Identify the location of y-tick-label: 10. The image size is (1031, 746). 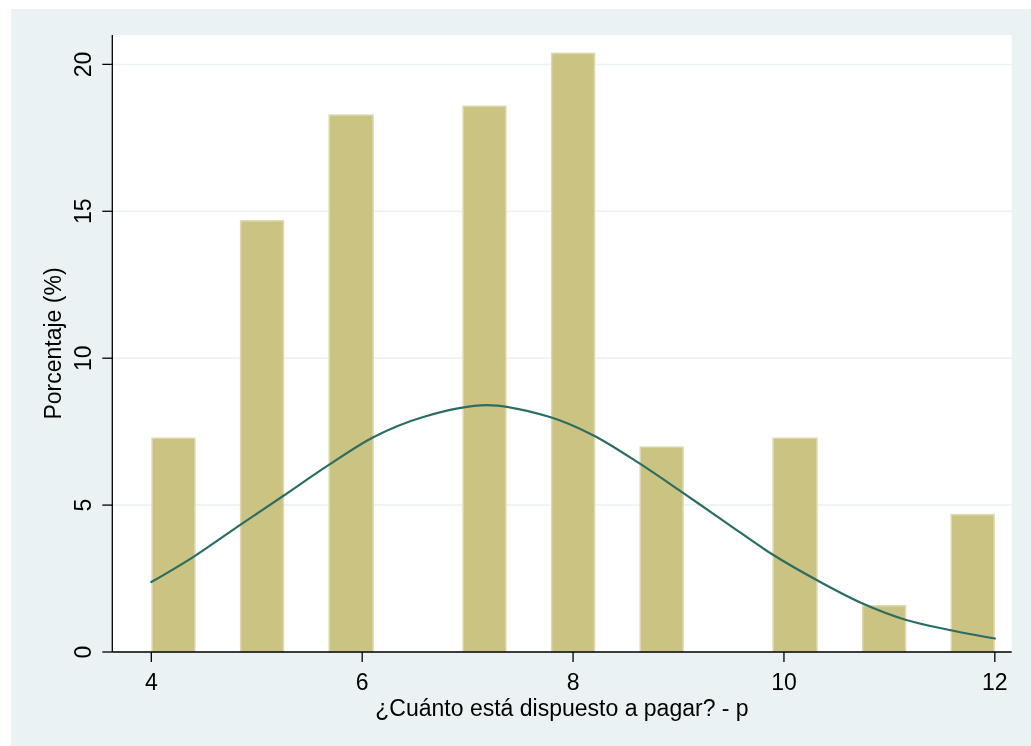
(82, 358).